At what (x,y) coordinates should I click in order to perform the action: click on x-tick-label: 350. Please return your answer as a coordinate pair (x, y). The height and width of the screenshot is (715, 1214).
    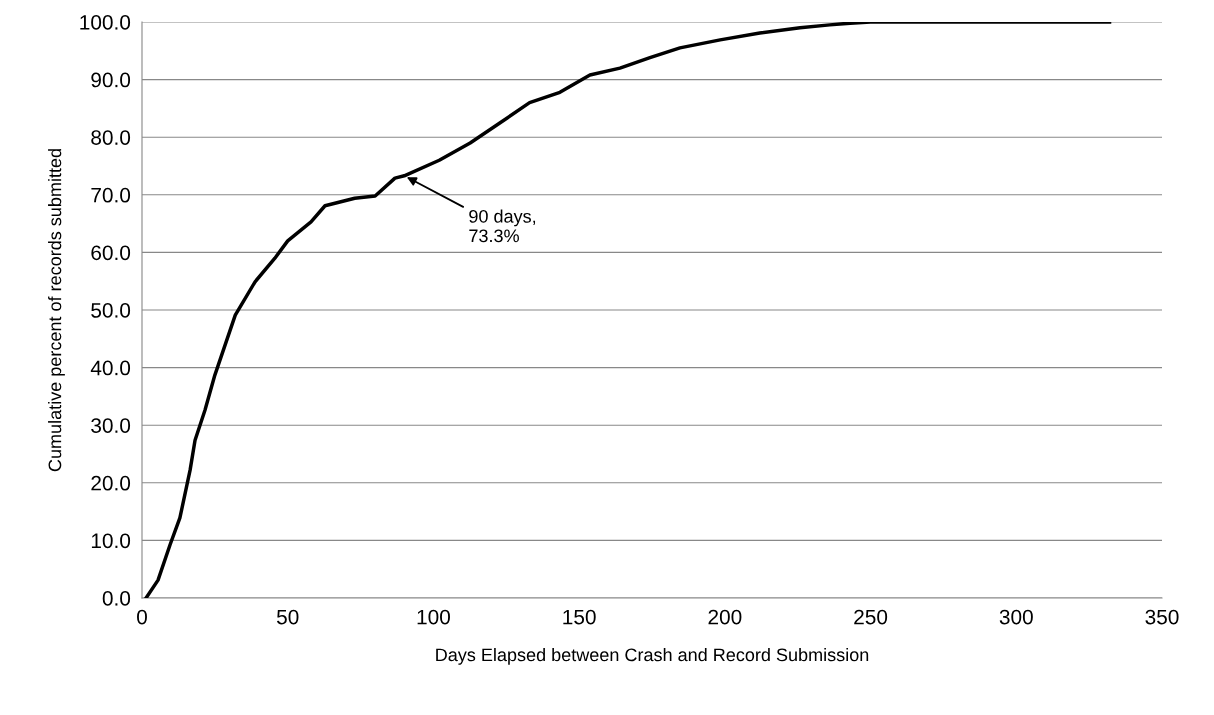
    Looking at the image, I should click on (1162, 617).